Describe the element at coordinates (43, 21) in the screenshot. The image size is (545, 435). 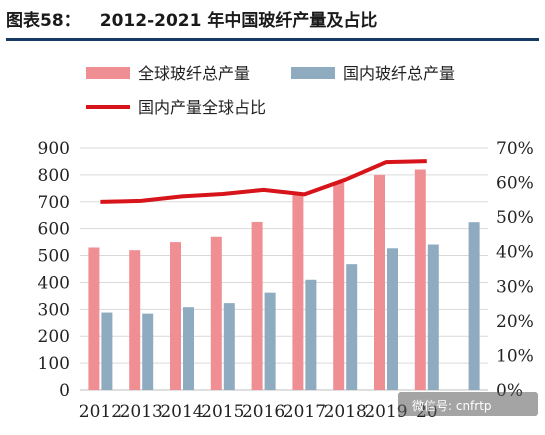
I see `figure-label: 图表58：` at that location.